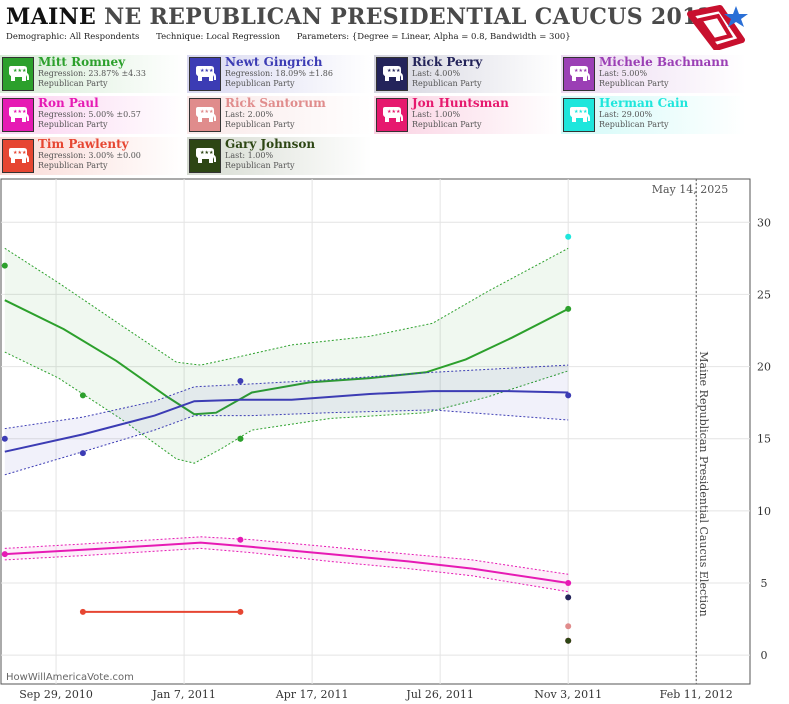 The width and height of the screenshot is (789, 704). What do you see at coordinates (249, 114) in the screenshot?
I see `legend-stat: Last: 2.00%` at bounding box center [249, 114].